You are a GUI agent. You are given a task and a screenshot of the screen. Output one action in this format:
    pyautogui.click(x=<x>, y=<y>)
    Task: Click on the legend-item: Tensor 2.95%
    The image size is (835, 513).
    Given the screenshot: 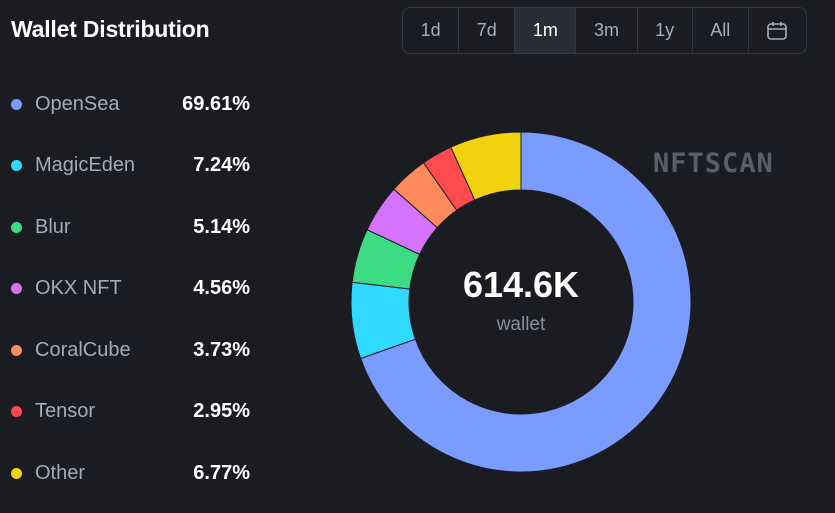 What is the action you would take?
    pyautogui.click(x=130, y=412)
    